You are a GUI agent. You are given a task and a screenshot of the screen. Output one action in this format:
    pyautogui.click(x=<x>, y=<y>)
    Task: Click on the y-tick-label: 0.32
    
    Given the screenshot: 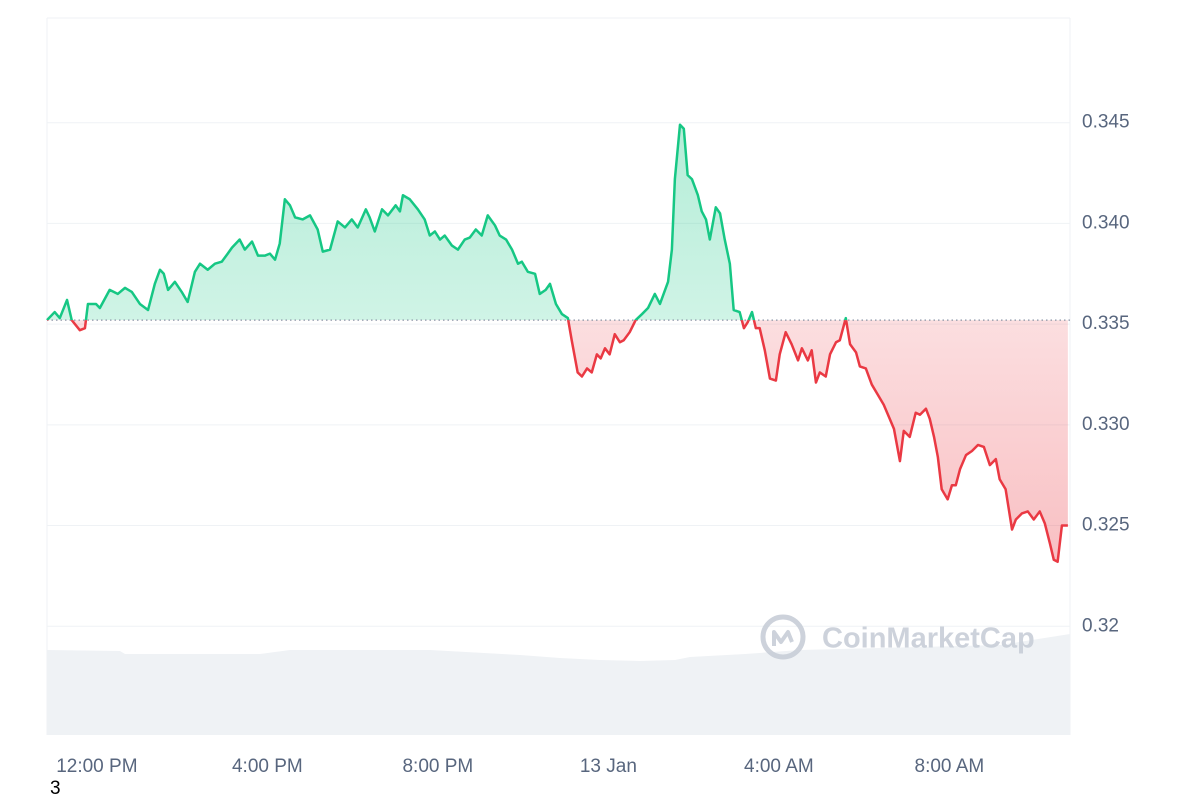 What is the action you would take?
    pyautogui.click(x=1100, y=625)
    